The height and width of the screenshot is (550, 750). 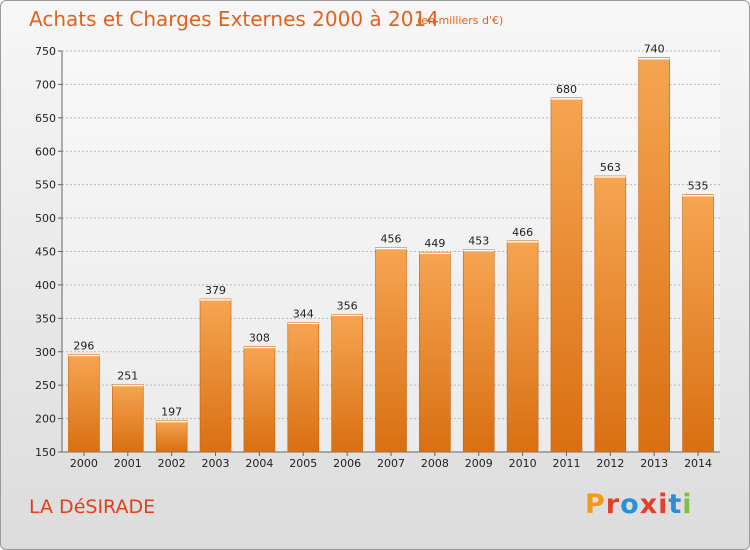 I want to click on x-tick-label: 2013, so click(x=654, y=463).